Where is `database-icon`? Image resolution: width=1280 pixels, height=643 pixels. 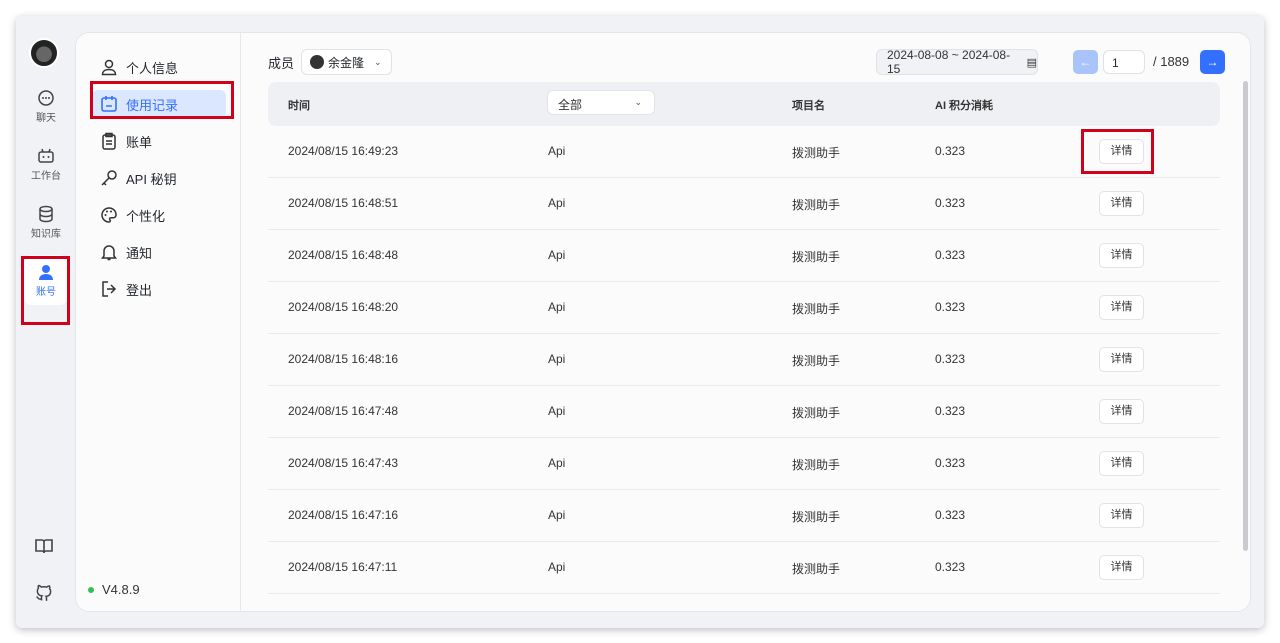
database-icon is located at coordinates (46, 214).